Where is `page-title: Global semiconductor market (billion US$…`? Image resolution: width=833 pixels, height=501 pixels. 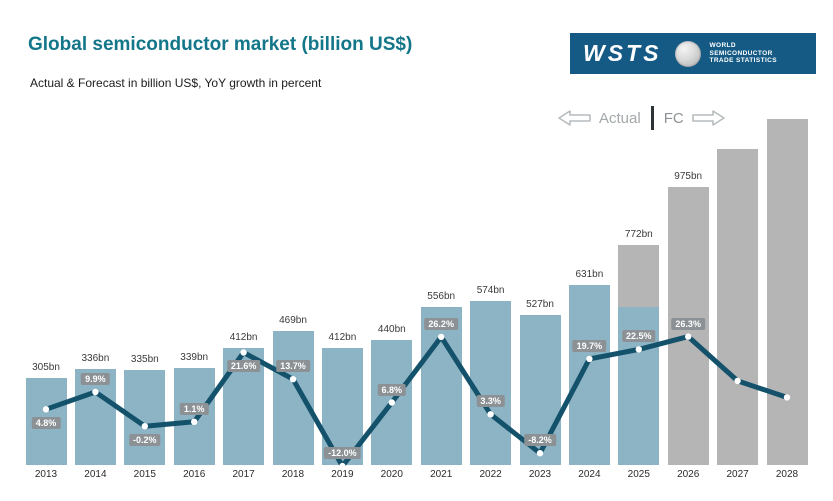 page-title: Global semiconductor market (billion US$… is located at coordinates (220, 44).